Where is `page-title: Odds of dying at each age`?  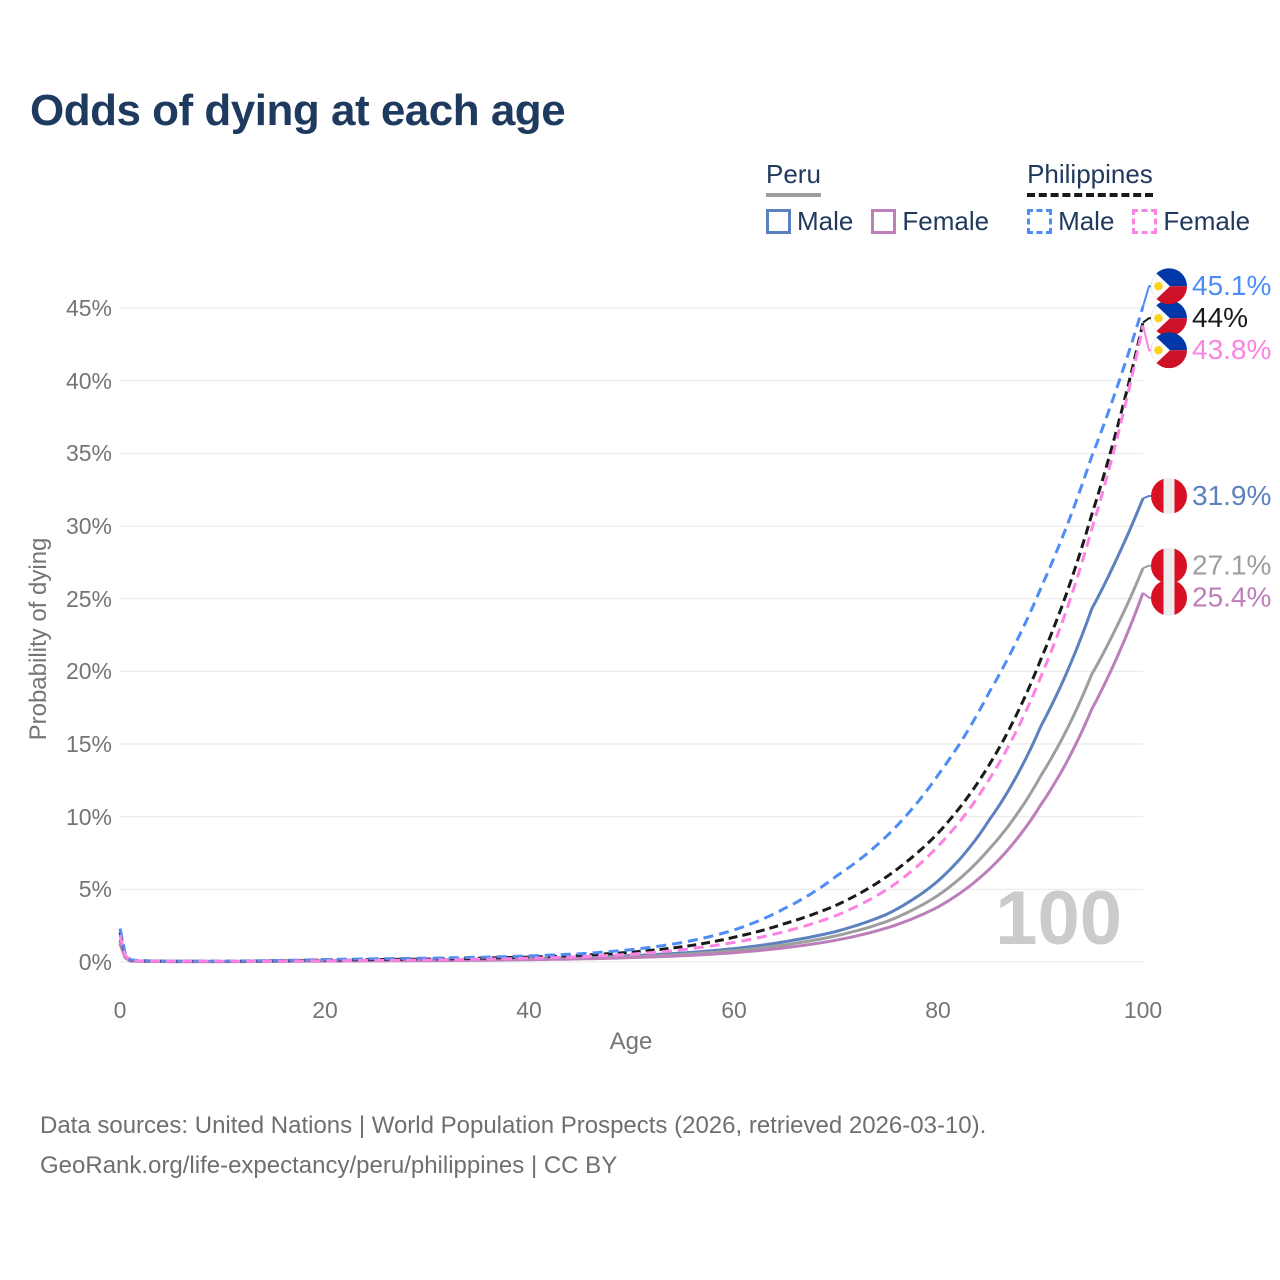 page-title: Odds of dying at each age is located at coordinates (298, 110).